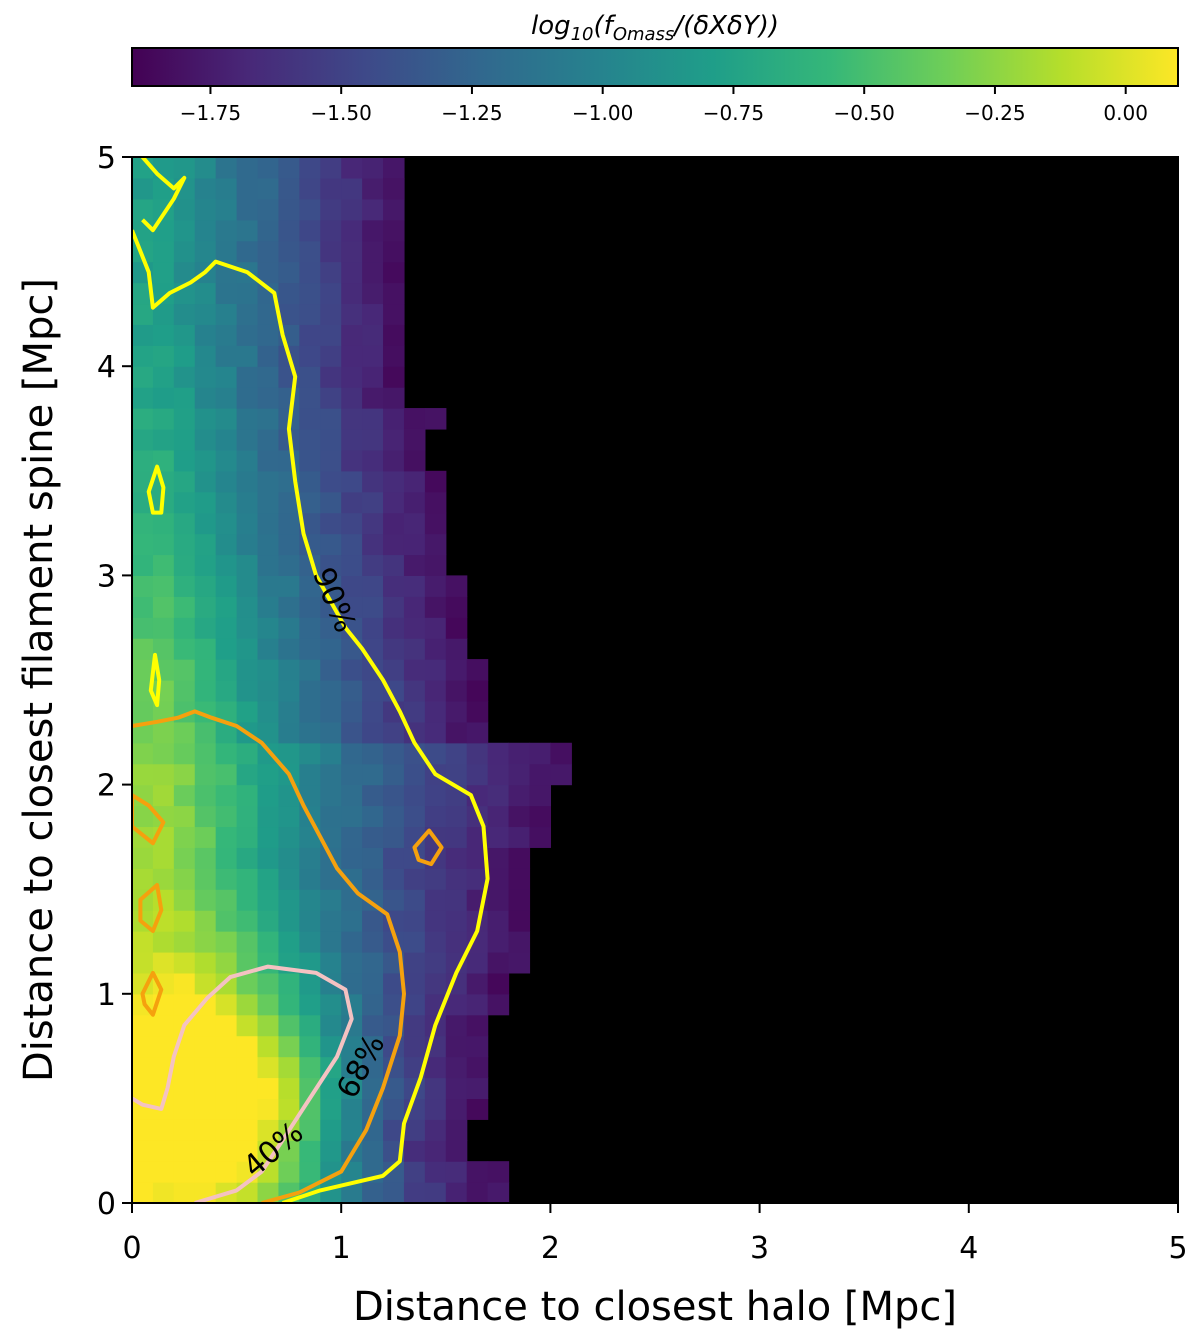  I want to click on colorbar-tick-label: −1.50, so click(341, 113).